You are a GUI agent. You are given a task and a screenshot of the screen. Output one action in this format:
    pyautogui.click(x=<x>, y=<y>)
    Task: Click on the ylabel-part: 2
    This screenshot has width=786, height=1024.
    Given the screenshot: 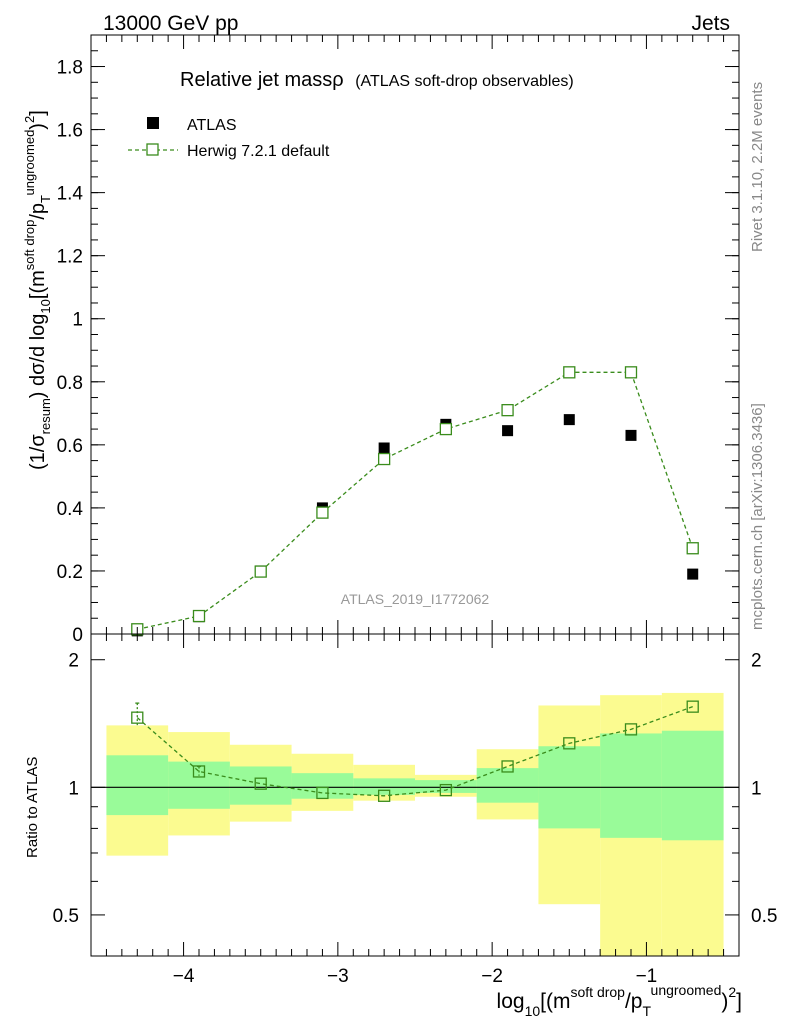 What is the action you would take?
    pyautogui.click(x=29, y=119)
    